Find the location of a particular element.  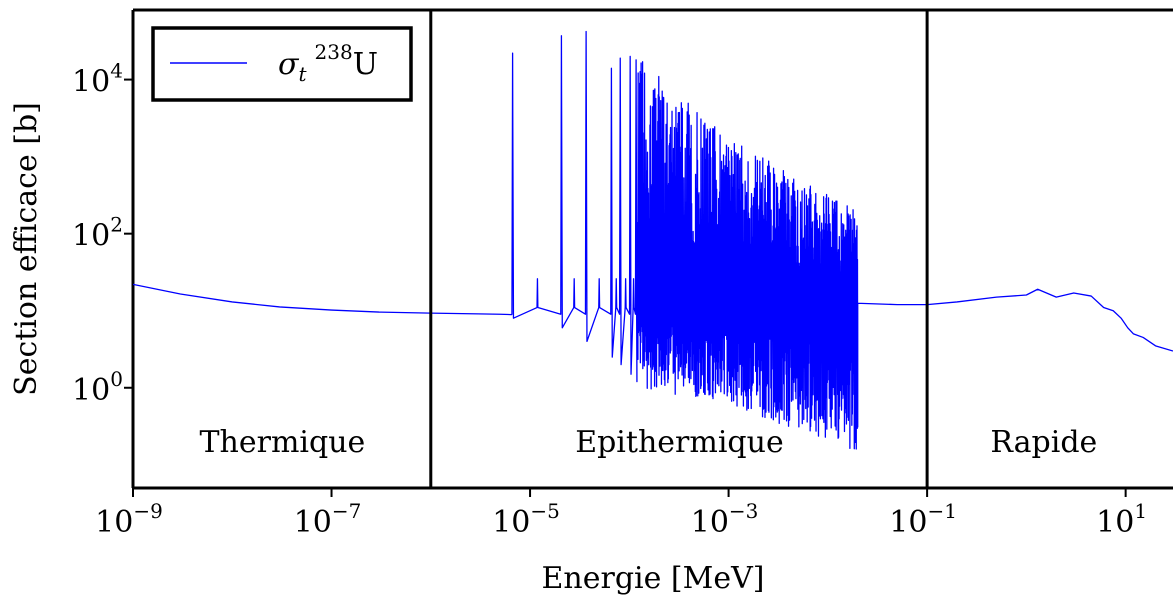

y-tick-label: 10⁰ is located at coordinates (97, 387).